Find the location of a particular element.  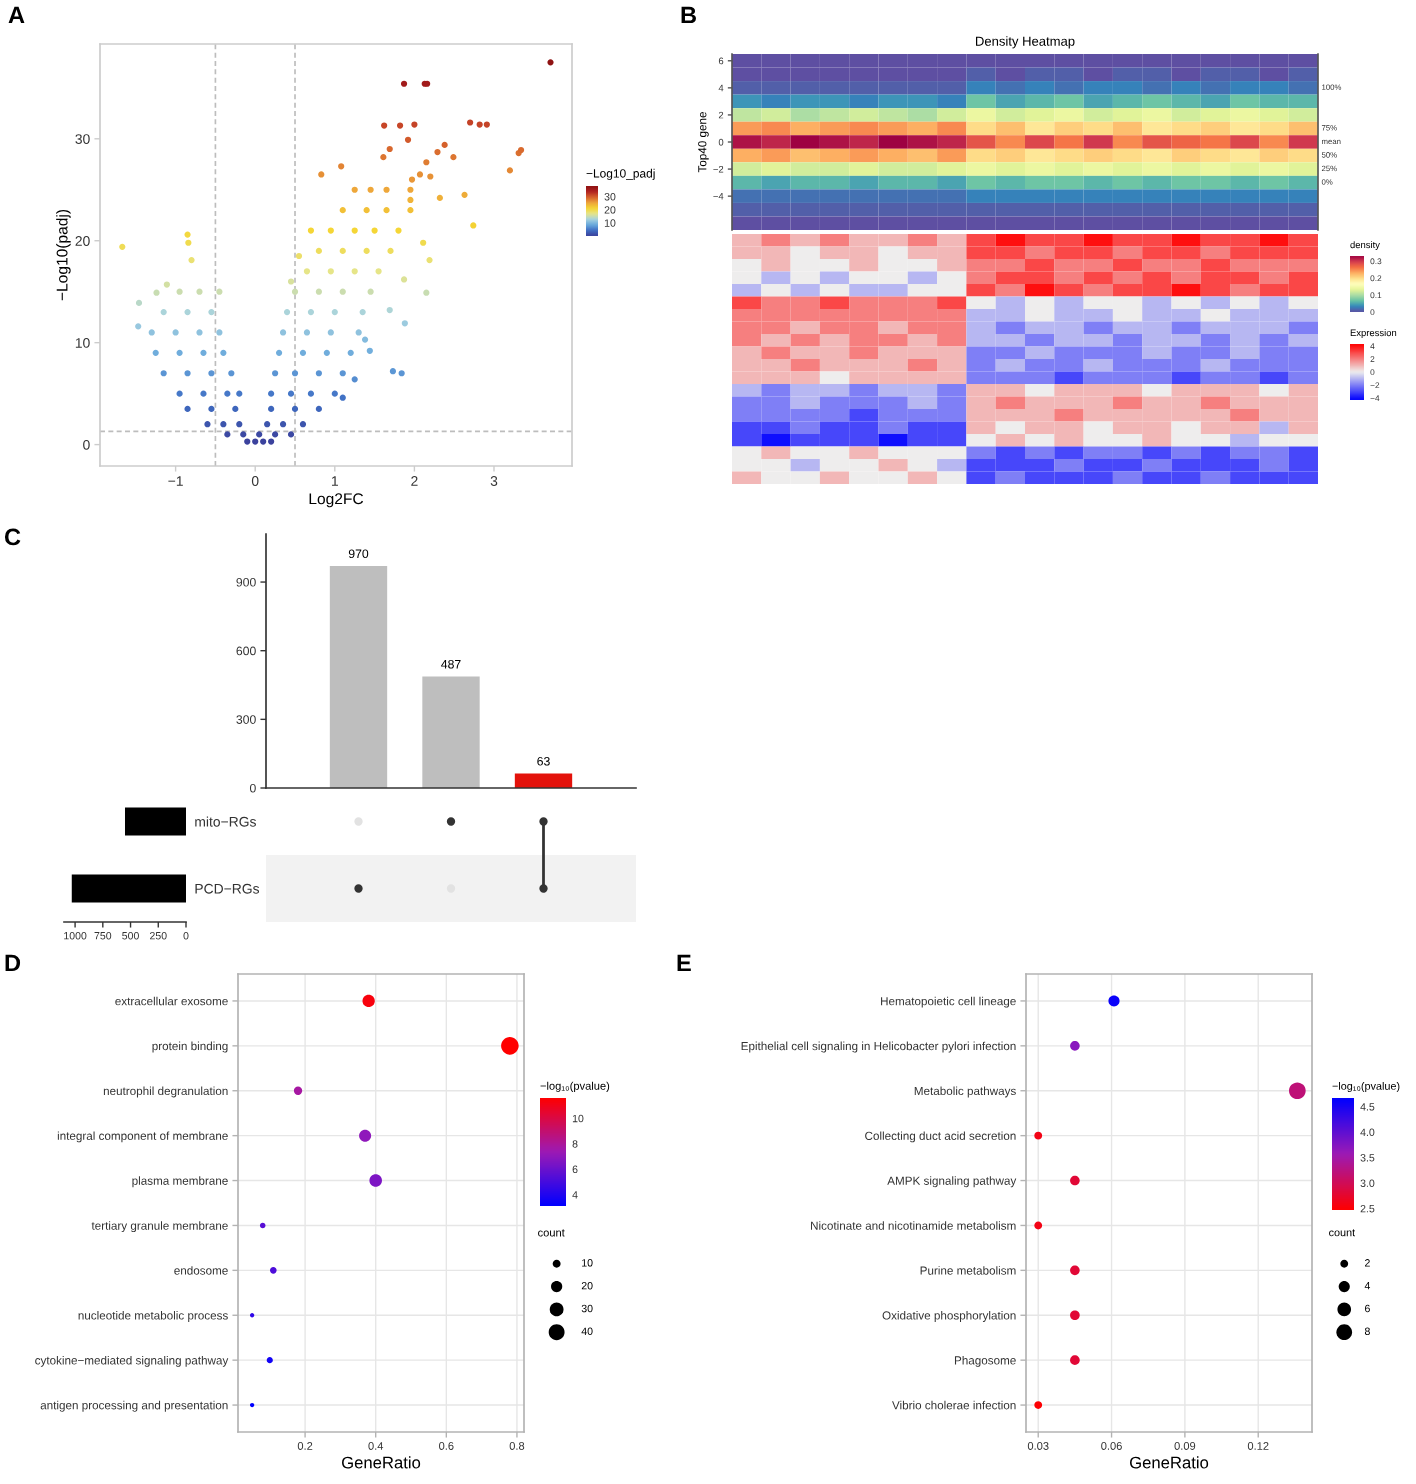

text: C is located at coordinates (12, 537).